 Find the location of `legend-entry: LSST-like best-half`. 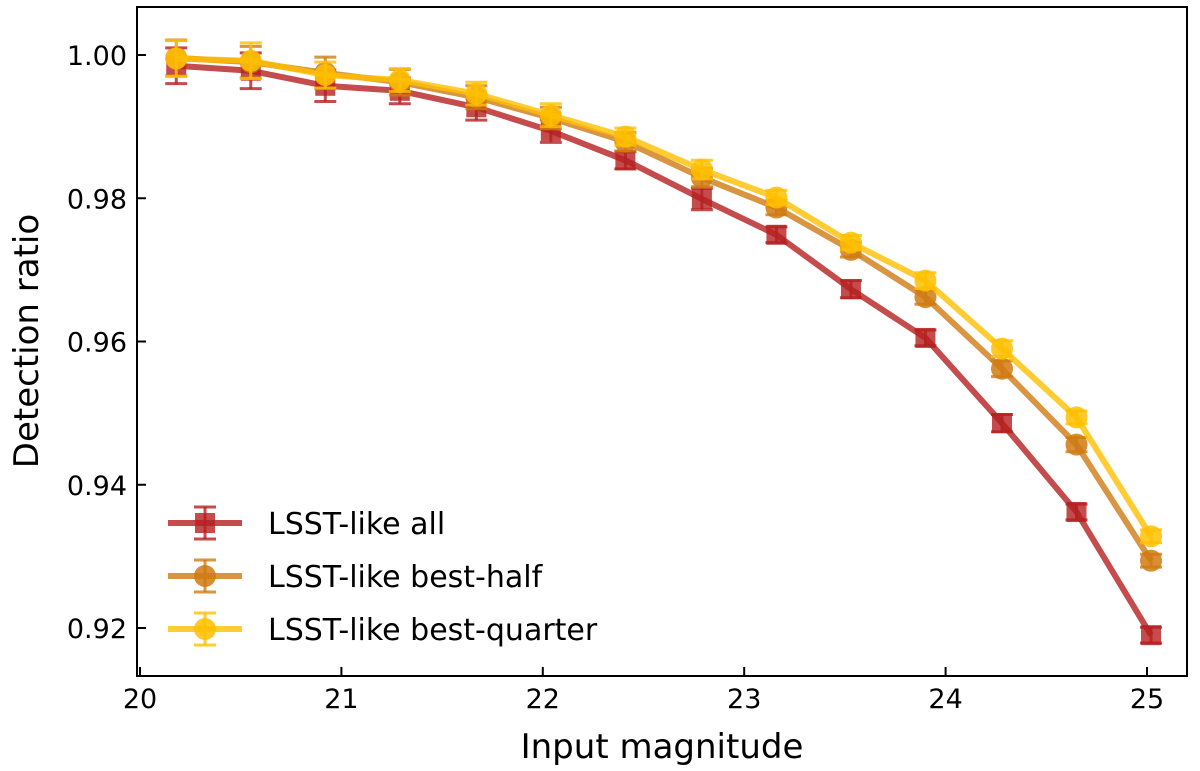

legend-entry: LSST-like best-half is located at coordinates (356, 576).